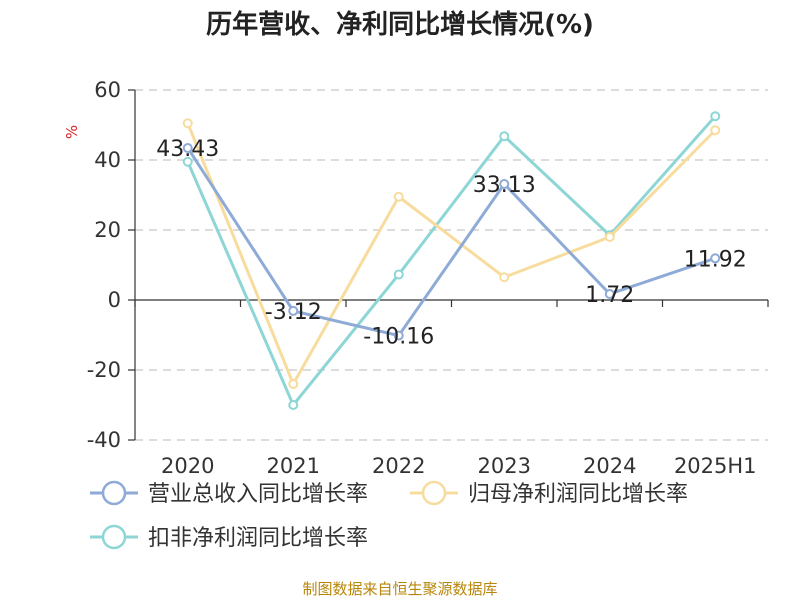 This screenshot has height=600, width=800. I want to click on y-tick-label: 20, so click(107, 230).